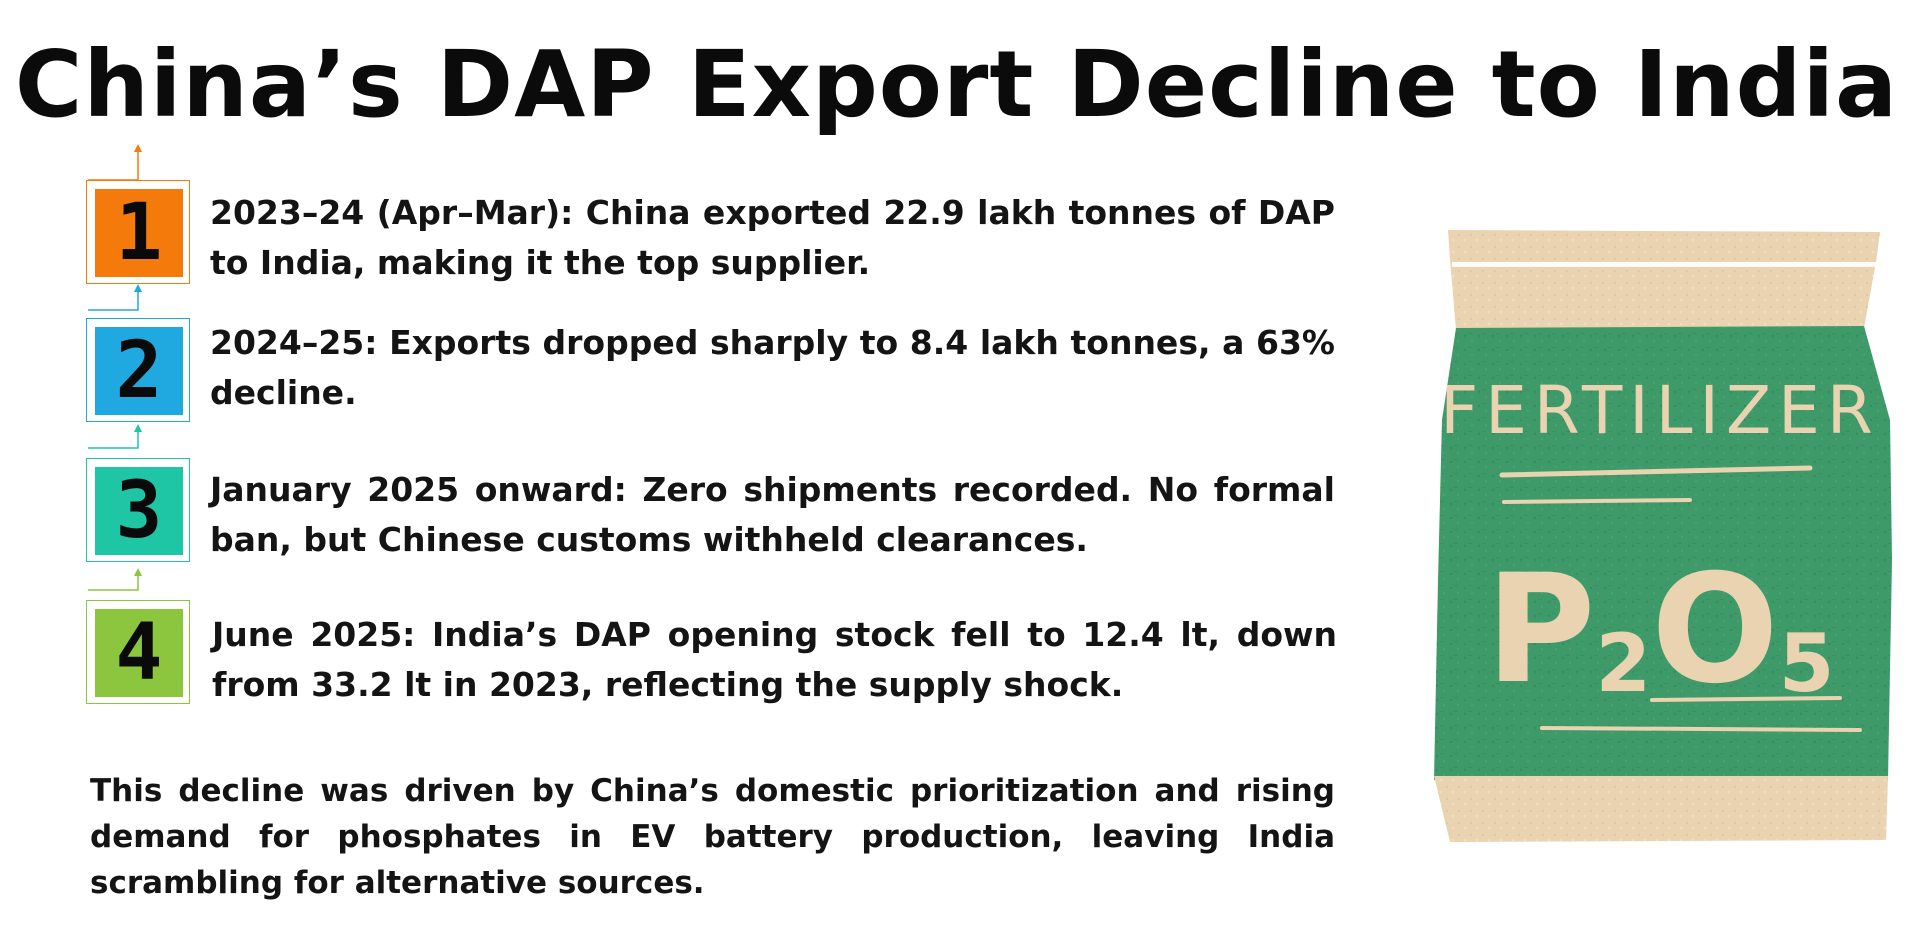  I want to click on step-2-number: 2, so click(139, 371).